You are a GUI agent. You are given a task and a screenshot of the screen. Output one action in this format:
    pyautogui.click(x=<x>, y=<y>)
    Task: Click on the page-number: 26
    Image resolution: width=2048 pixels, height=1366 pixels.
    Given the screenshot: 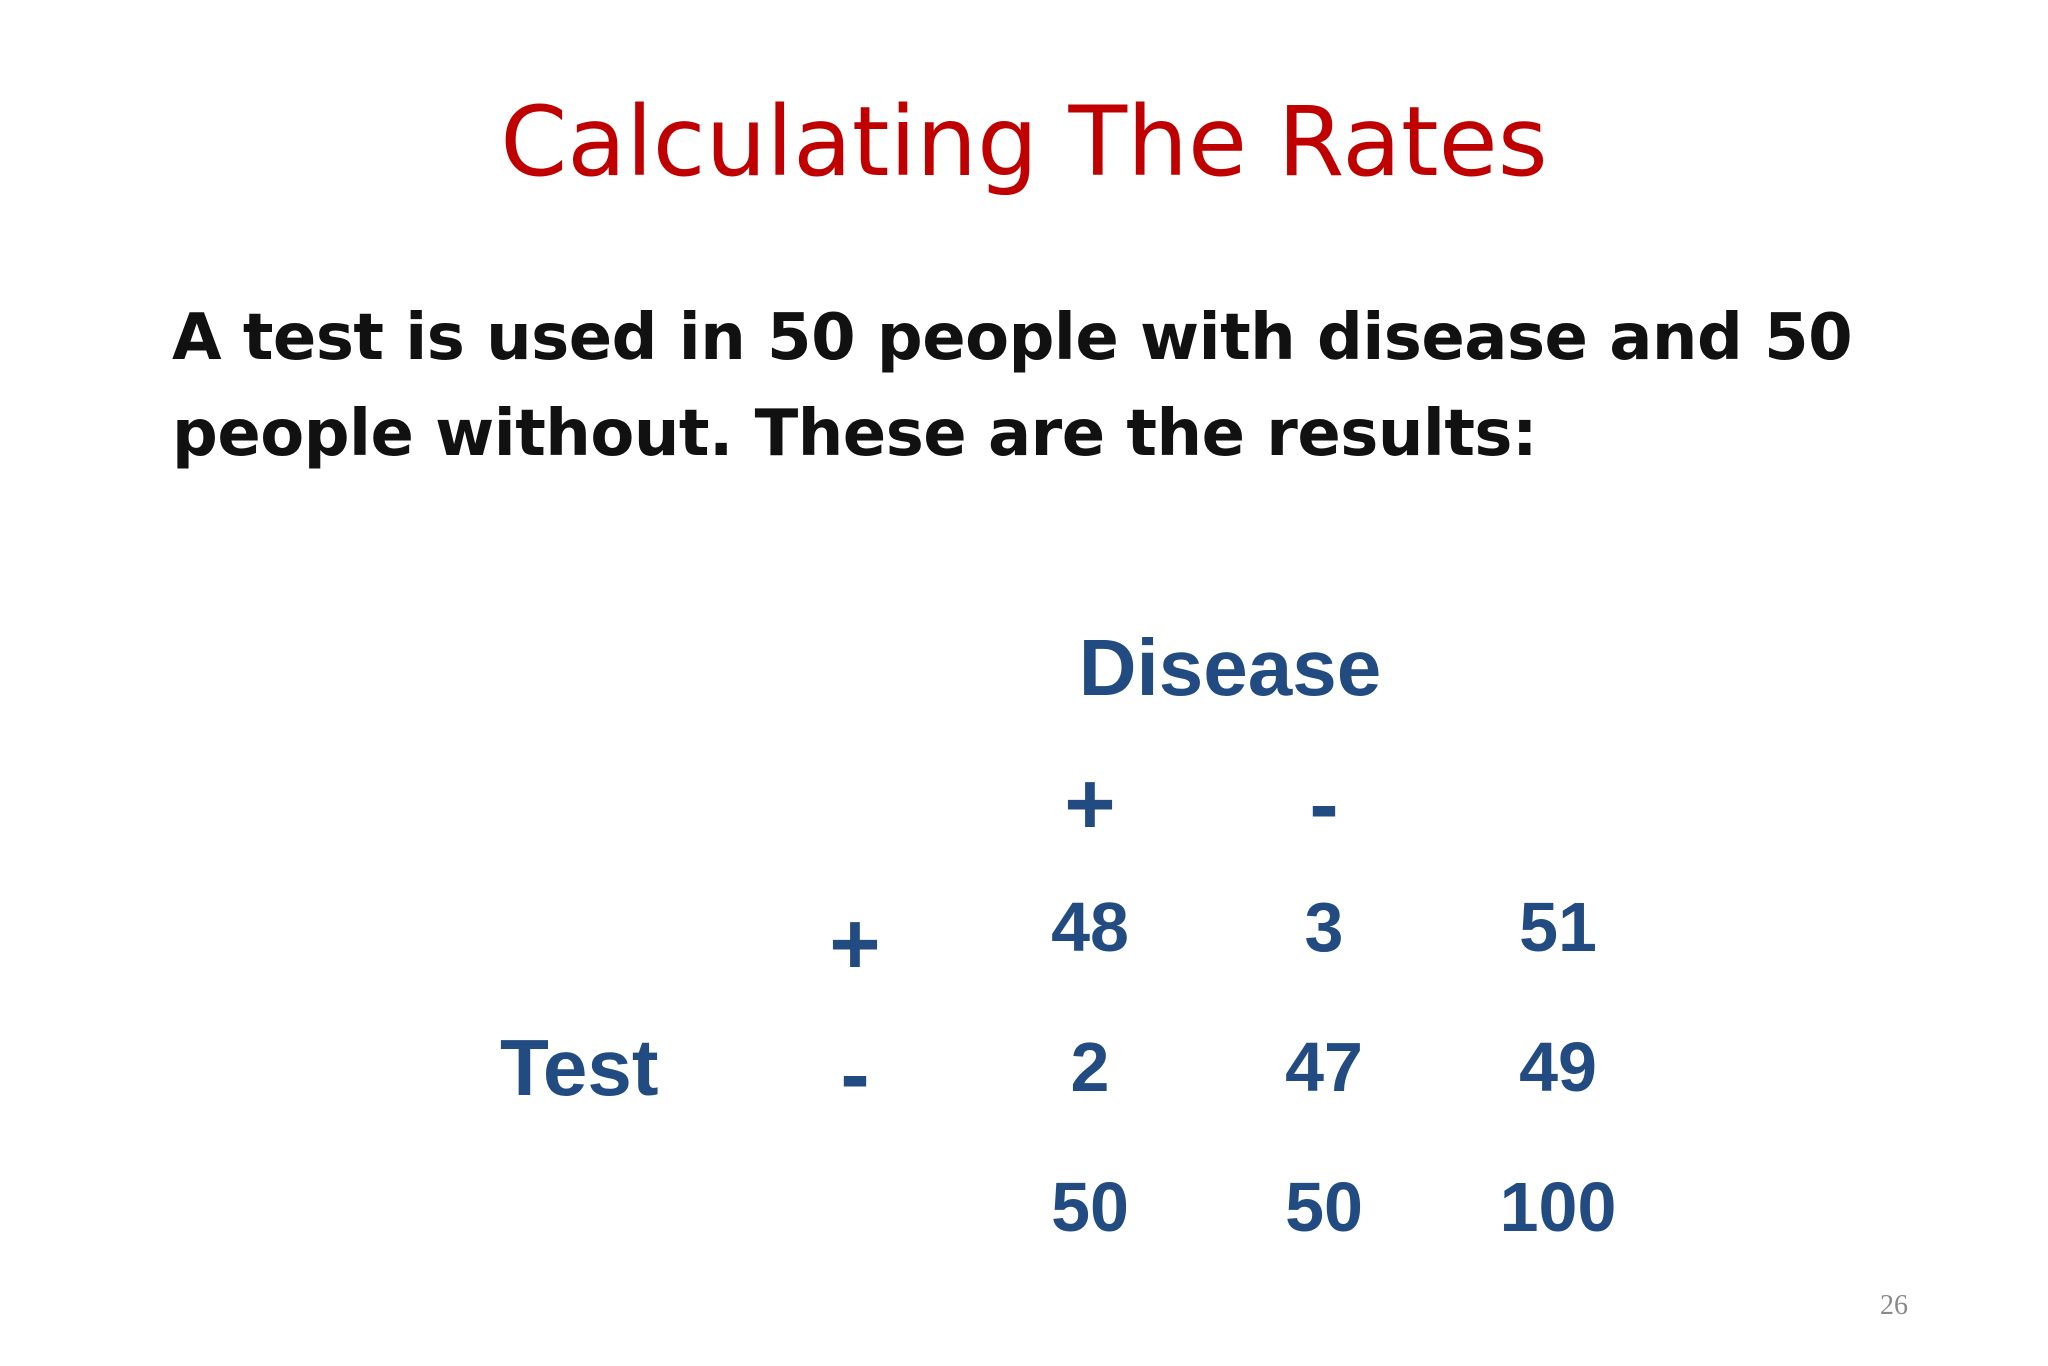 What is the action you would take?
    pyautogui.click(x=1894, y=1305)
    